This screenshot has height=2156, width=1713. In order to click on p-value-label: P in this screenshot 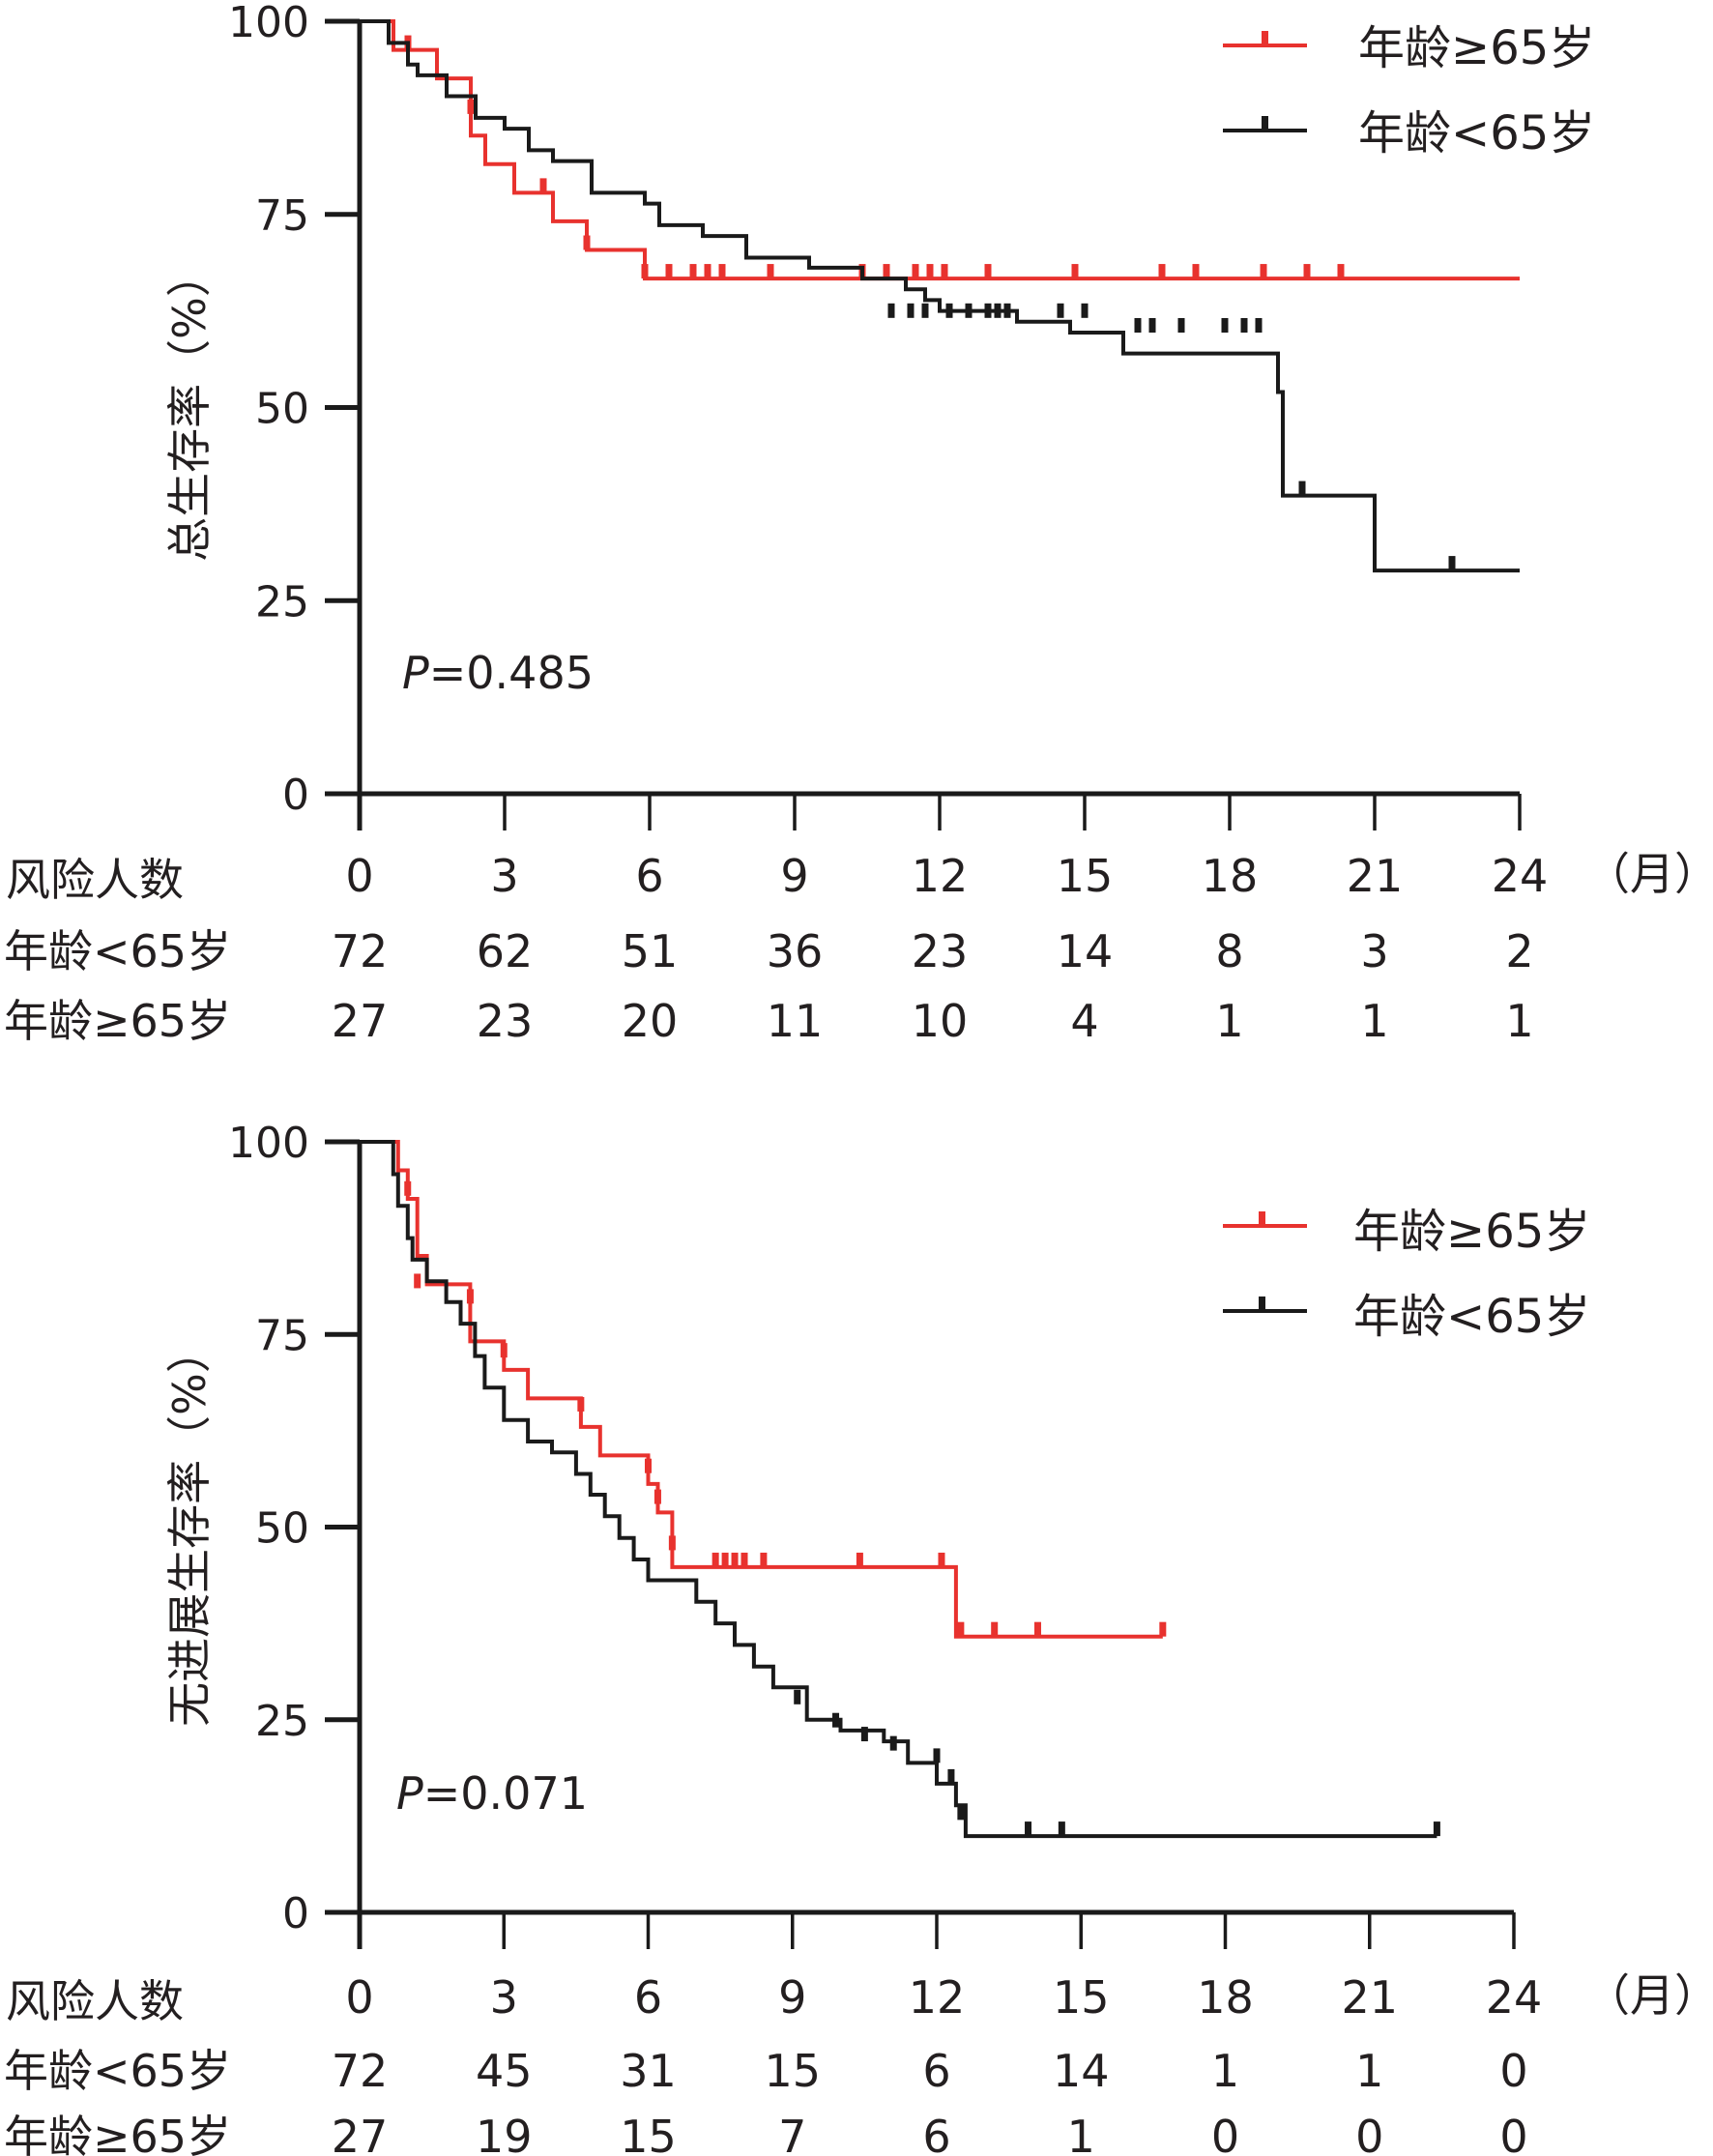, I will do `click(409, 1793)`.